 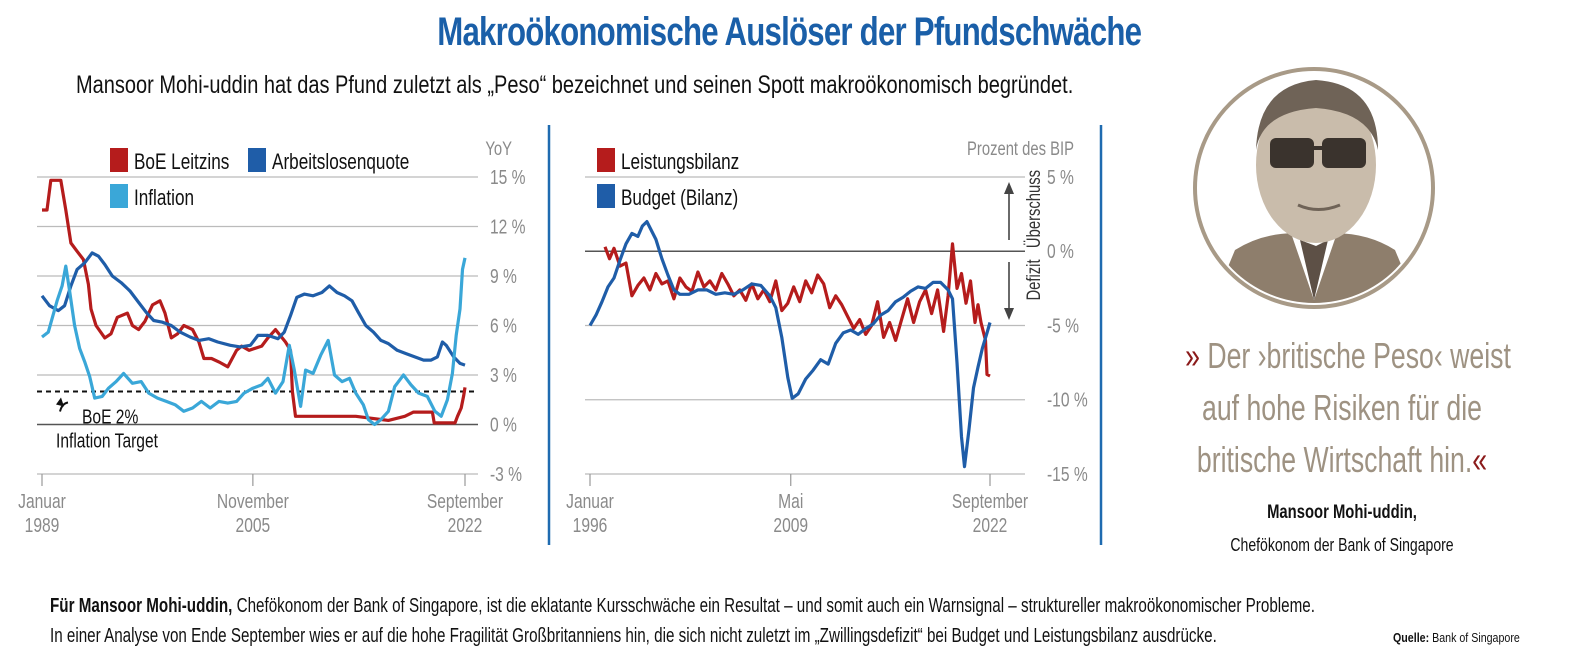 What do you see at coordinates (503, 276) in the screenshot?
I see `y-tick-label: 9 %` at bounding box center [503, 276].